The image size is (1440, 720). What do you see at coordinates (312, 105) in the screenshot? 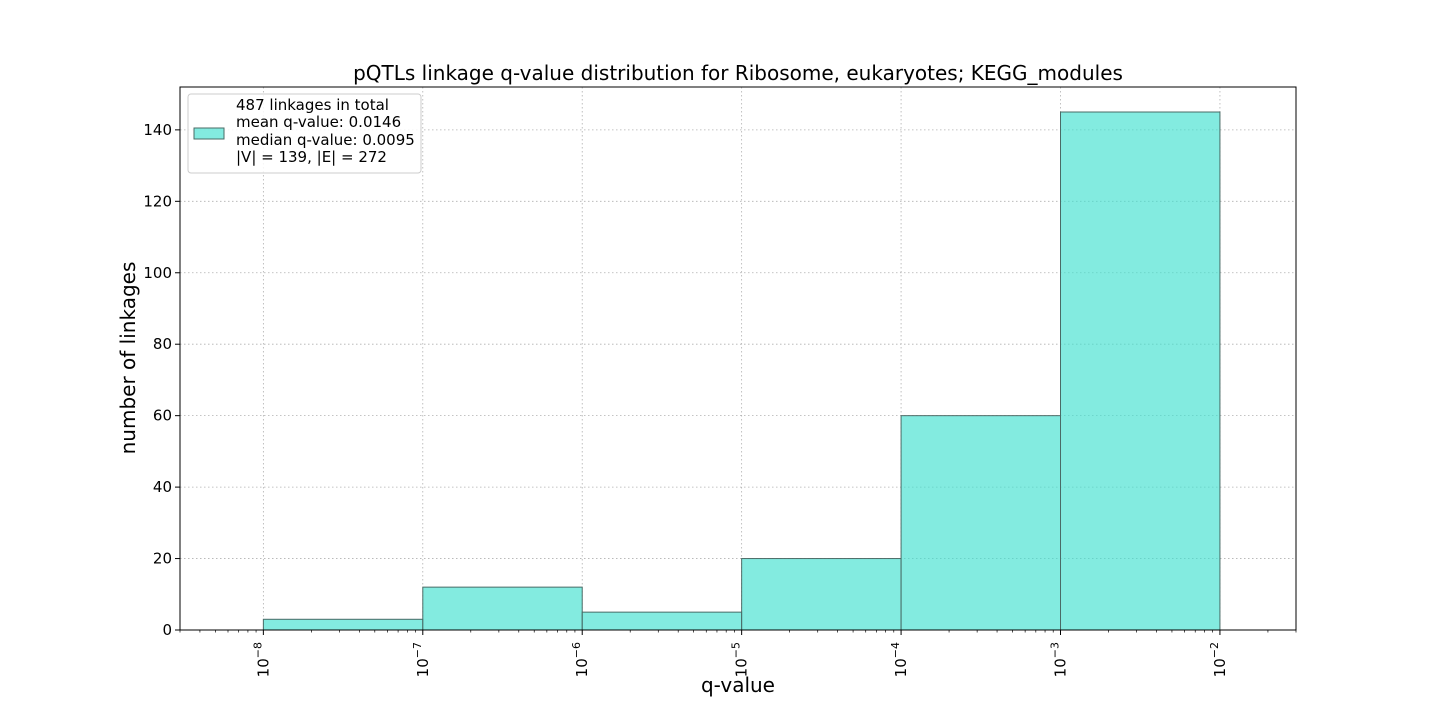
I see `legend-line: 487 linkages in total` at bounding box center [312, 105].